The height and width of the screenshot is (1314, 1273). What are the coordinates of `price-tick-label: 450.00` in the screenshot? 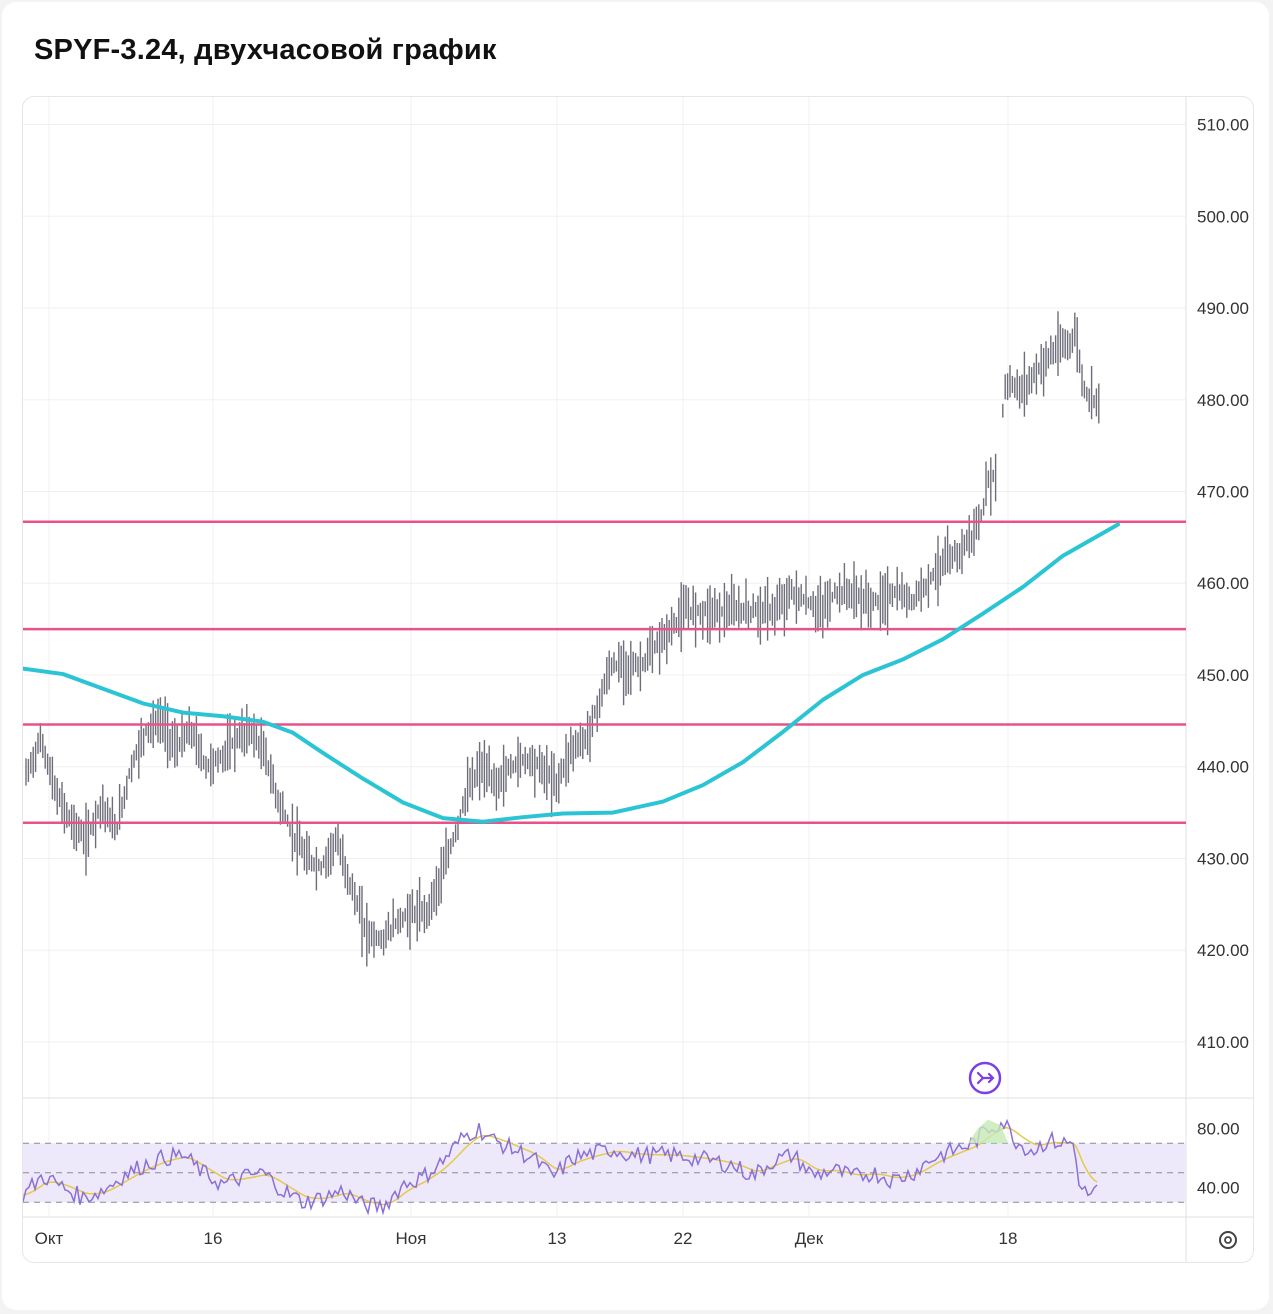 It's located at (1223, 675).